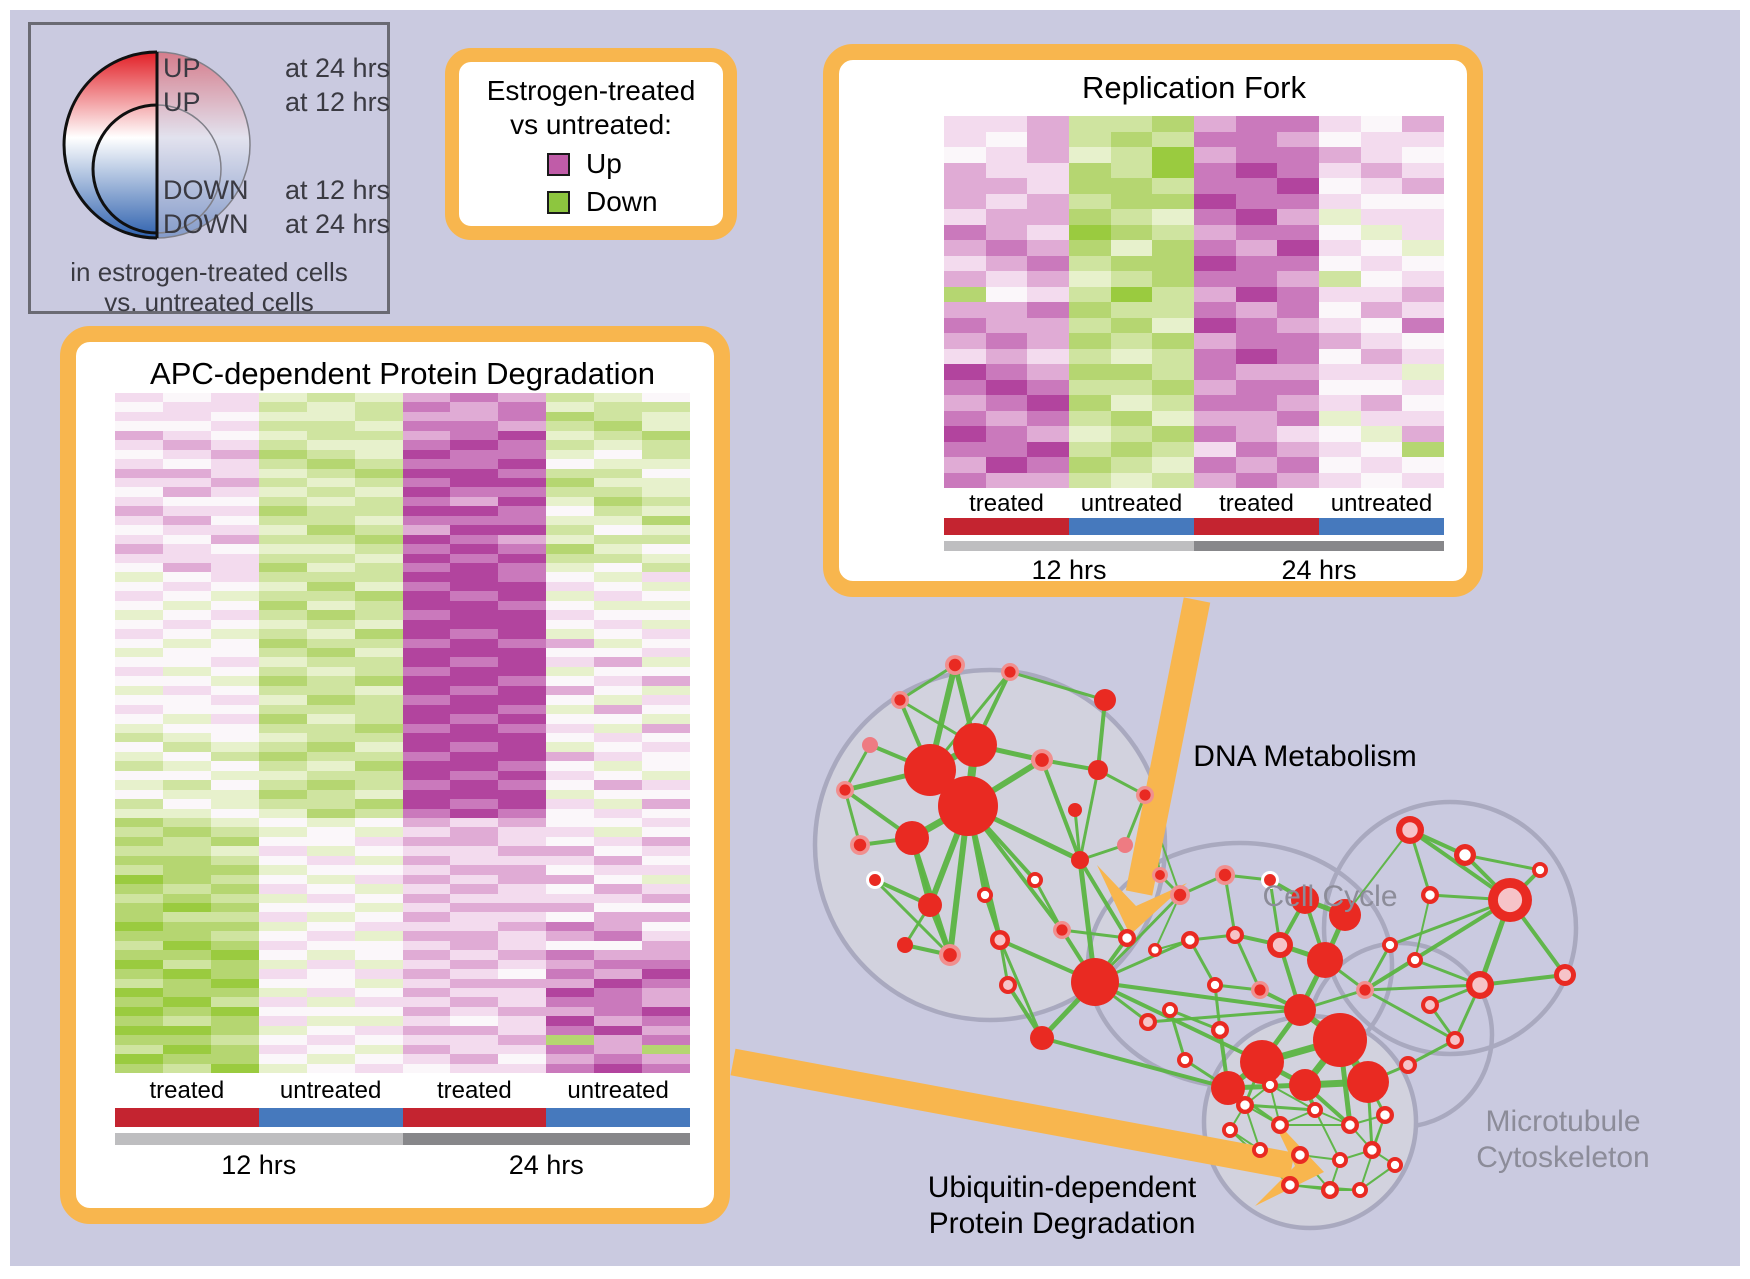 The height and width of the screenshot is (1279, 1750). Describe the element at coordinates (591, 124) in the screenshot. I see `updown-title-line2: vs untreated:` at that location.